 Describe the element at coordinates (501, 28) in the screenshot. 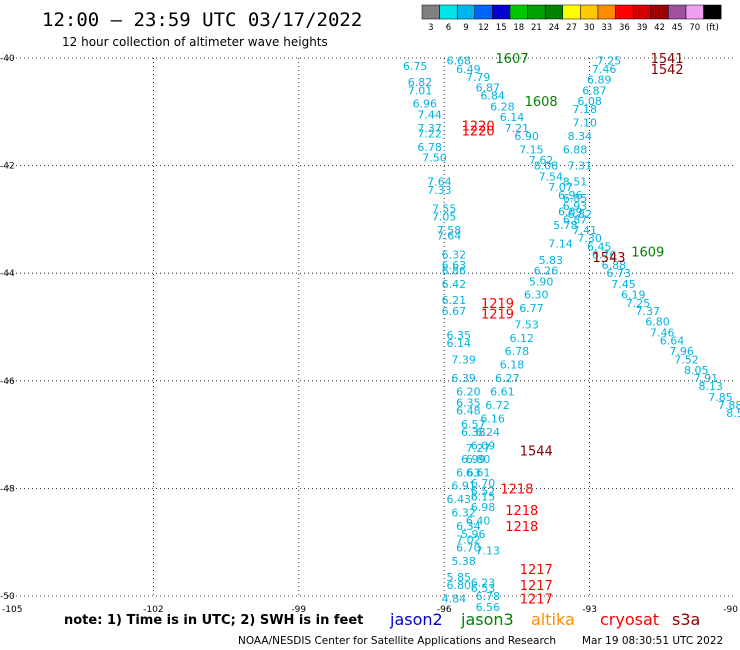

I see `scale-label: 15` at that location.